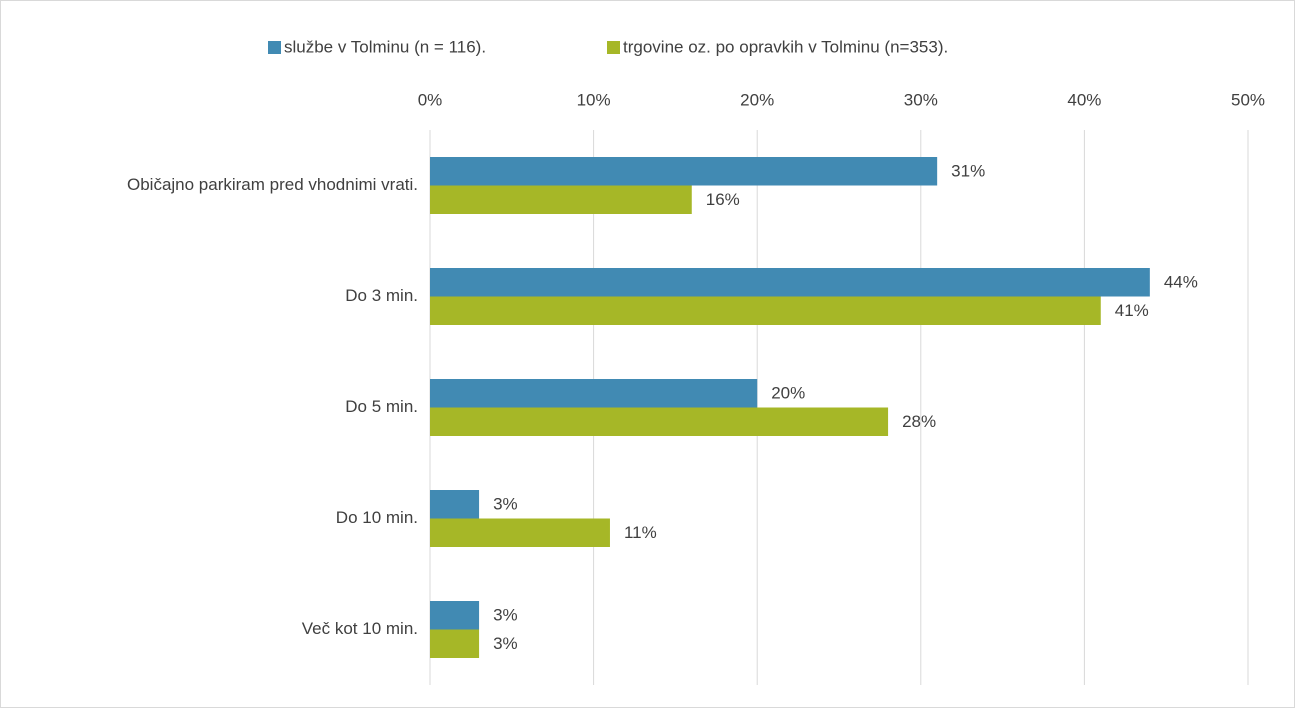  I want to click on x-tick-label: 20%, so click(757, 99).